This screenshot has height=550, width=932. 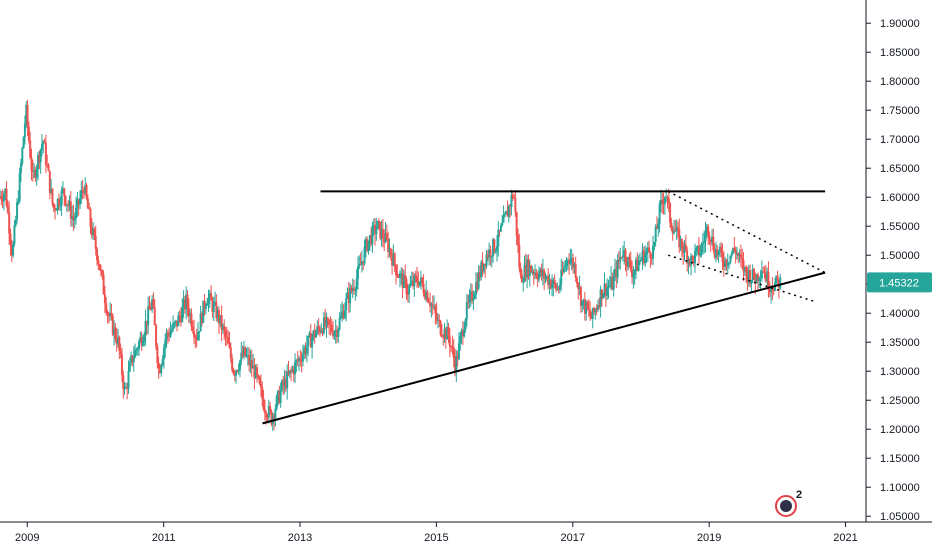 I want to click on x-tick-label: 2021, so click(x=845, y=538).